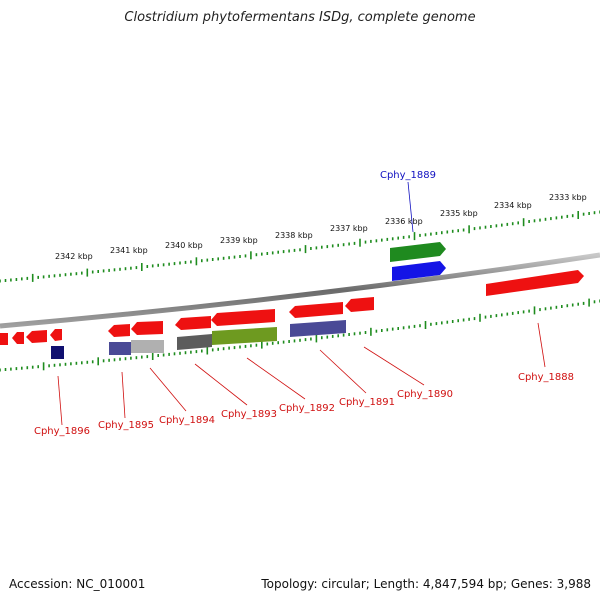  What do you see at coordinates (62, 431) in the screenshot?
I see `gene-label-cphy1896: Cphy_1896` at bounding box center [62, 431].